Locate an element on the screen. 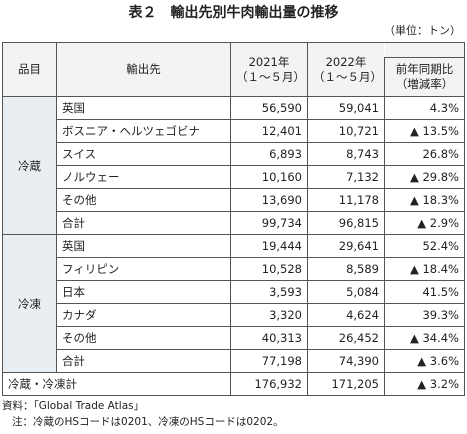 The height and width of the screenshot is (434, 467). cell: スイス is located at coordinates (143, 154).